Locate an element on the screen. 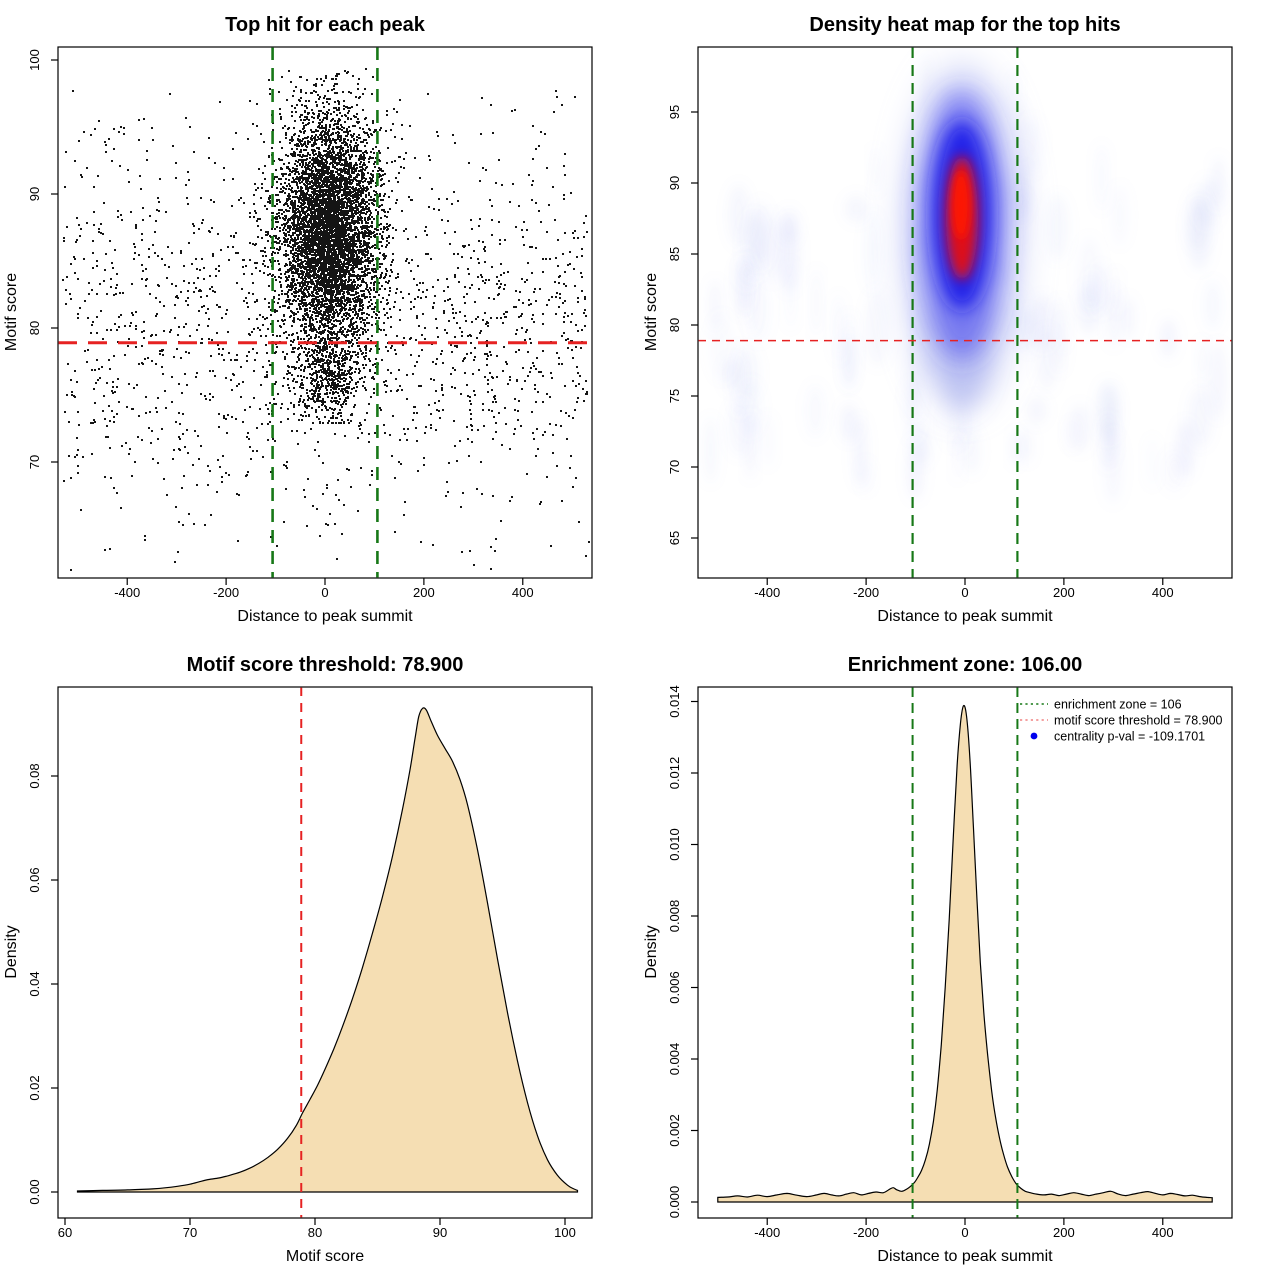 The width and height of the screenshot is (1280, 1280). legend-label-enrichment-zone: enrichment zone = 106 is located at coordinates (1118, 705).